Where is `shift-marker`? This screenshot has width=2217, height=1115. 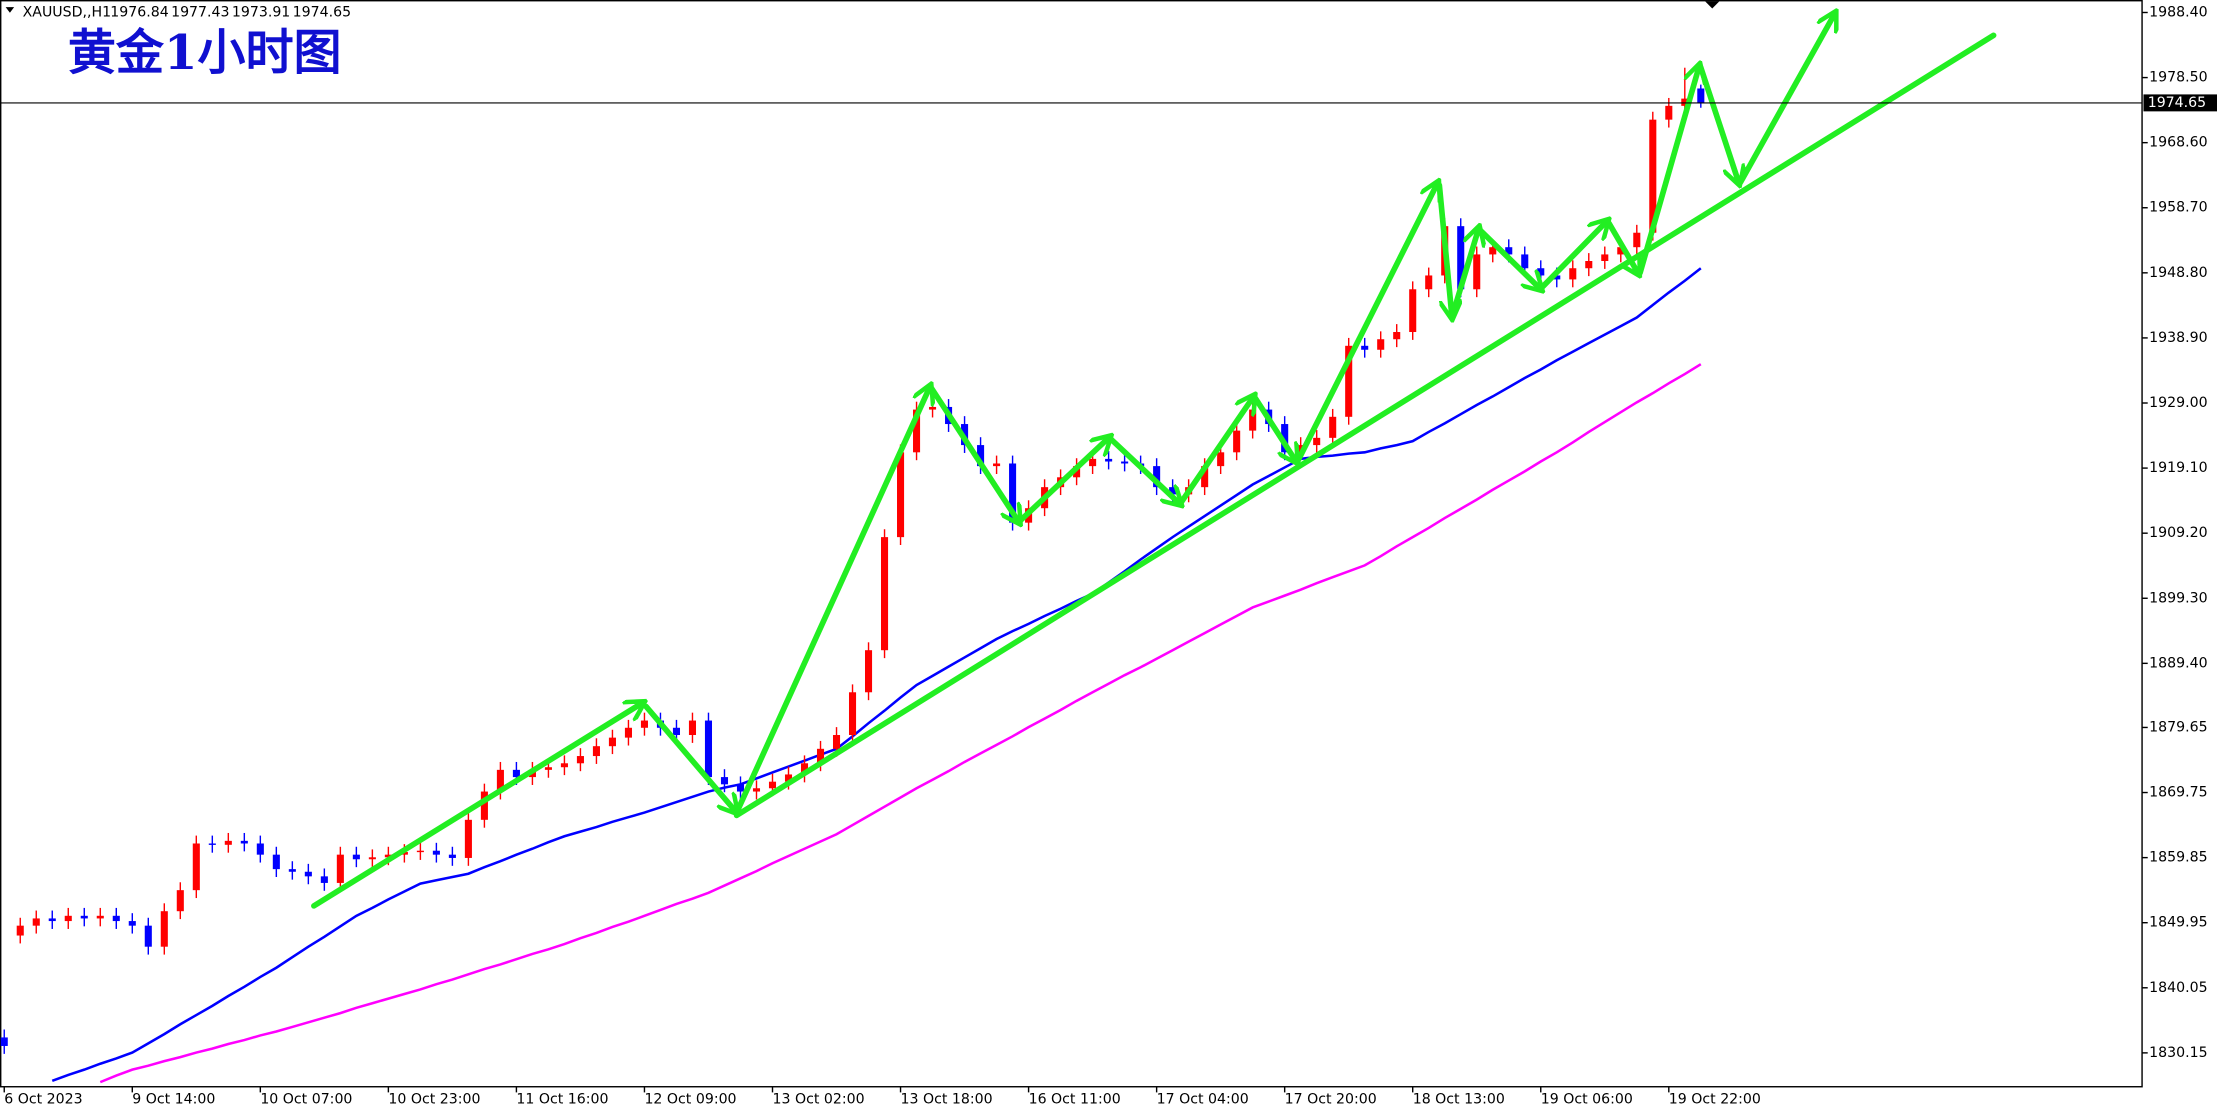
shift-marker is located at coordinates (1712, 5).